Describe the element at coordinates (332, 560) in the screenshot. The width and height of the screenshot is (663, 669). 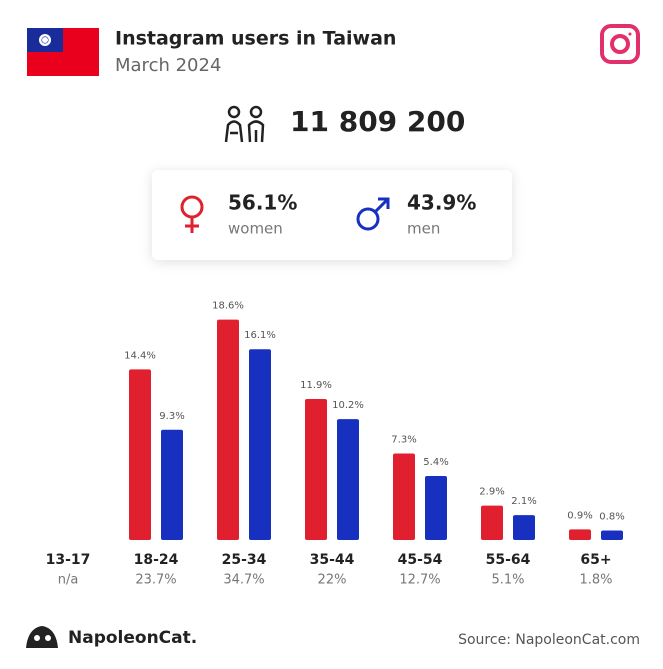
I see `category-label: 35-44` at that location.